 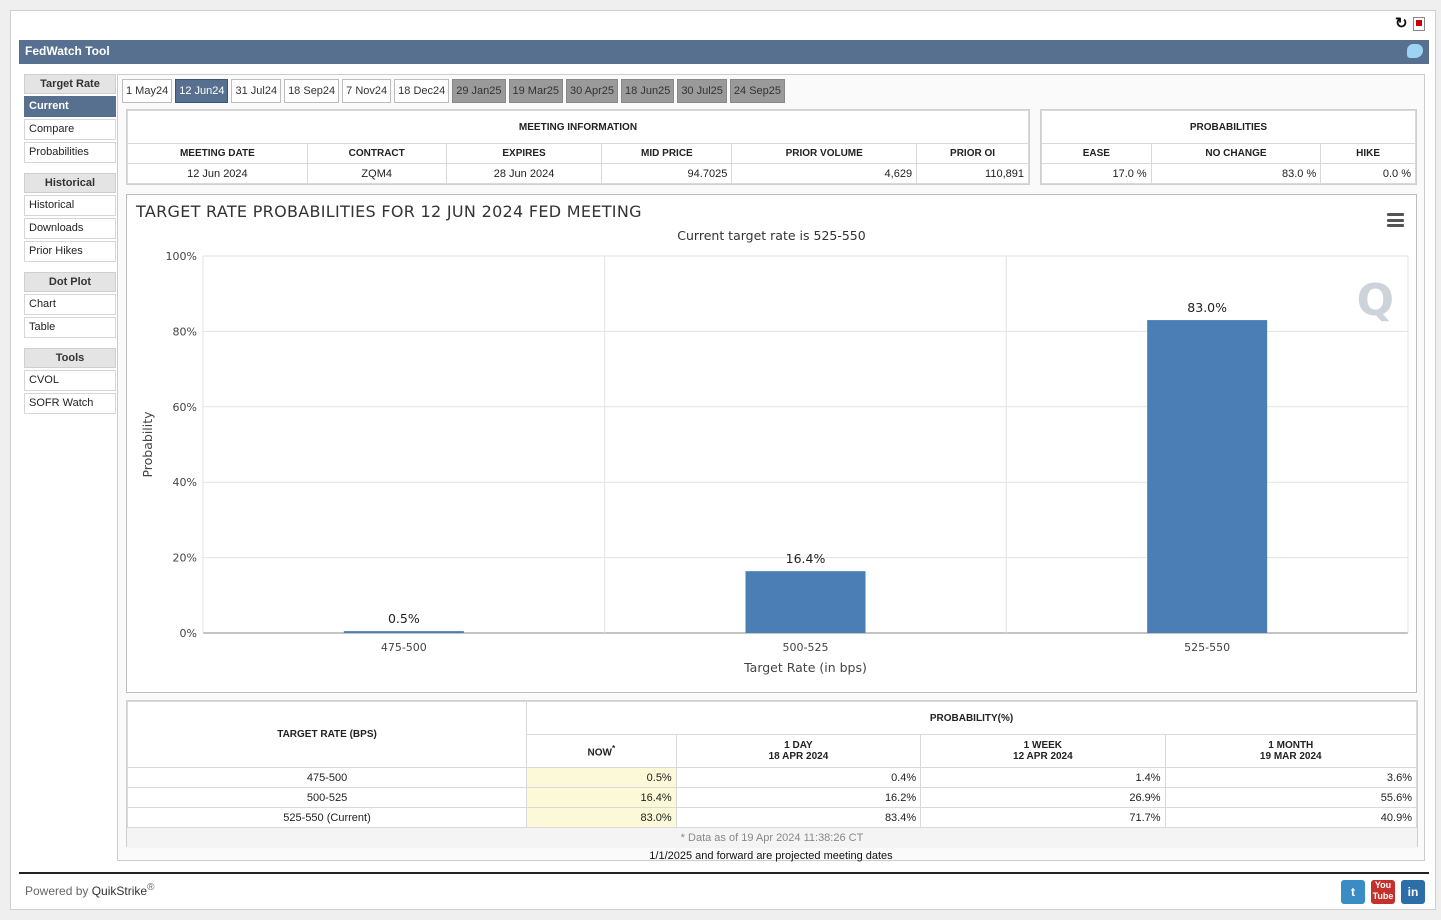 What do you see at coordinates (404, 647) in the screenshot?
I see `x-tick-label: 475-500` at bounding box center [404, 647].